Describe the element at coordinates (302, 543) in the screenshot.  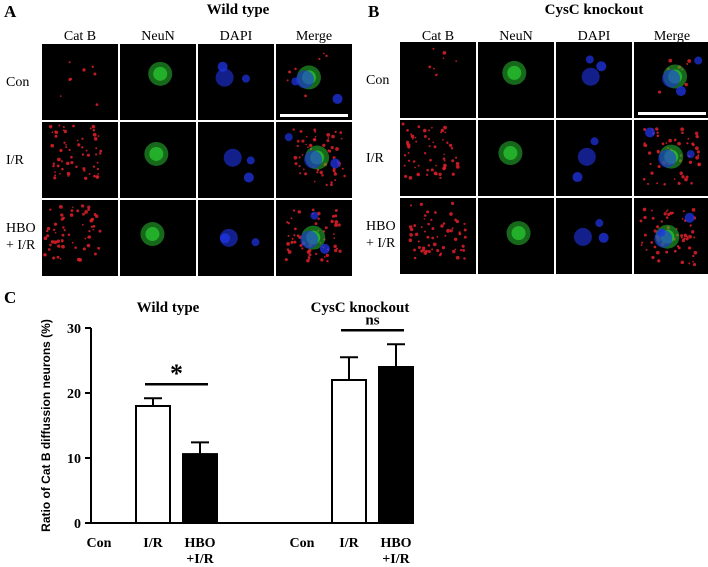
I see `x-tick-label-1-0: Con` at that location.